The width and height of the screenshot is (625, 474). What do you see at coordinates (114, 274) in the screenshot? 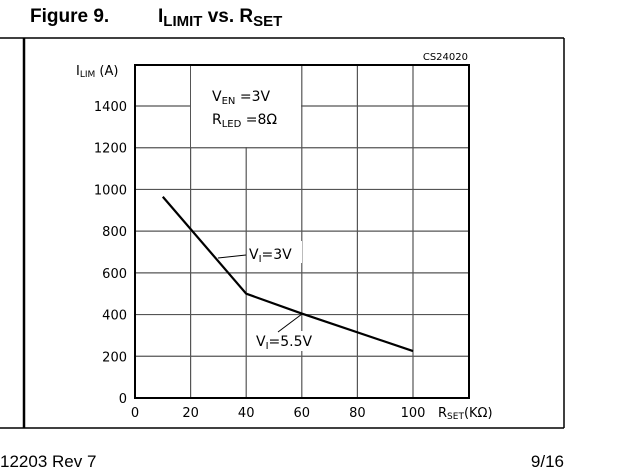
I see `svg-text: 600` at bounding box center [114, 274].